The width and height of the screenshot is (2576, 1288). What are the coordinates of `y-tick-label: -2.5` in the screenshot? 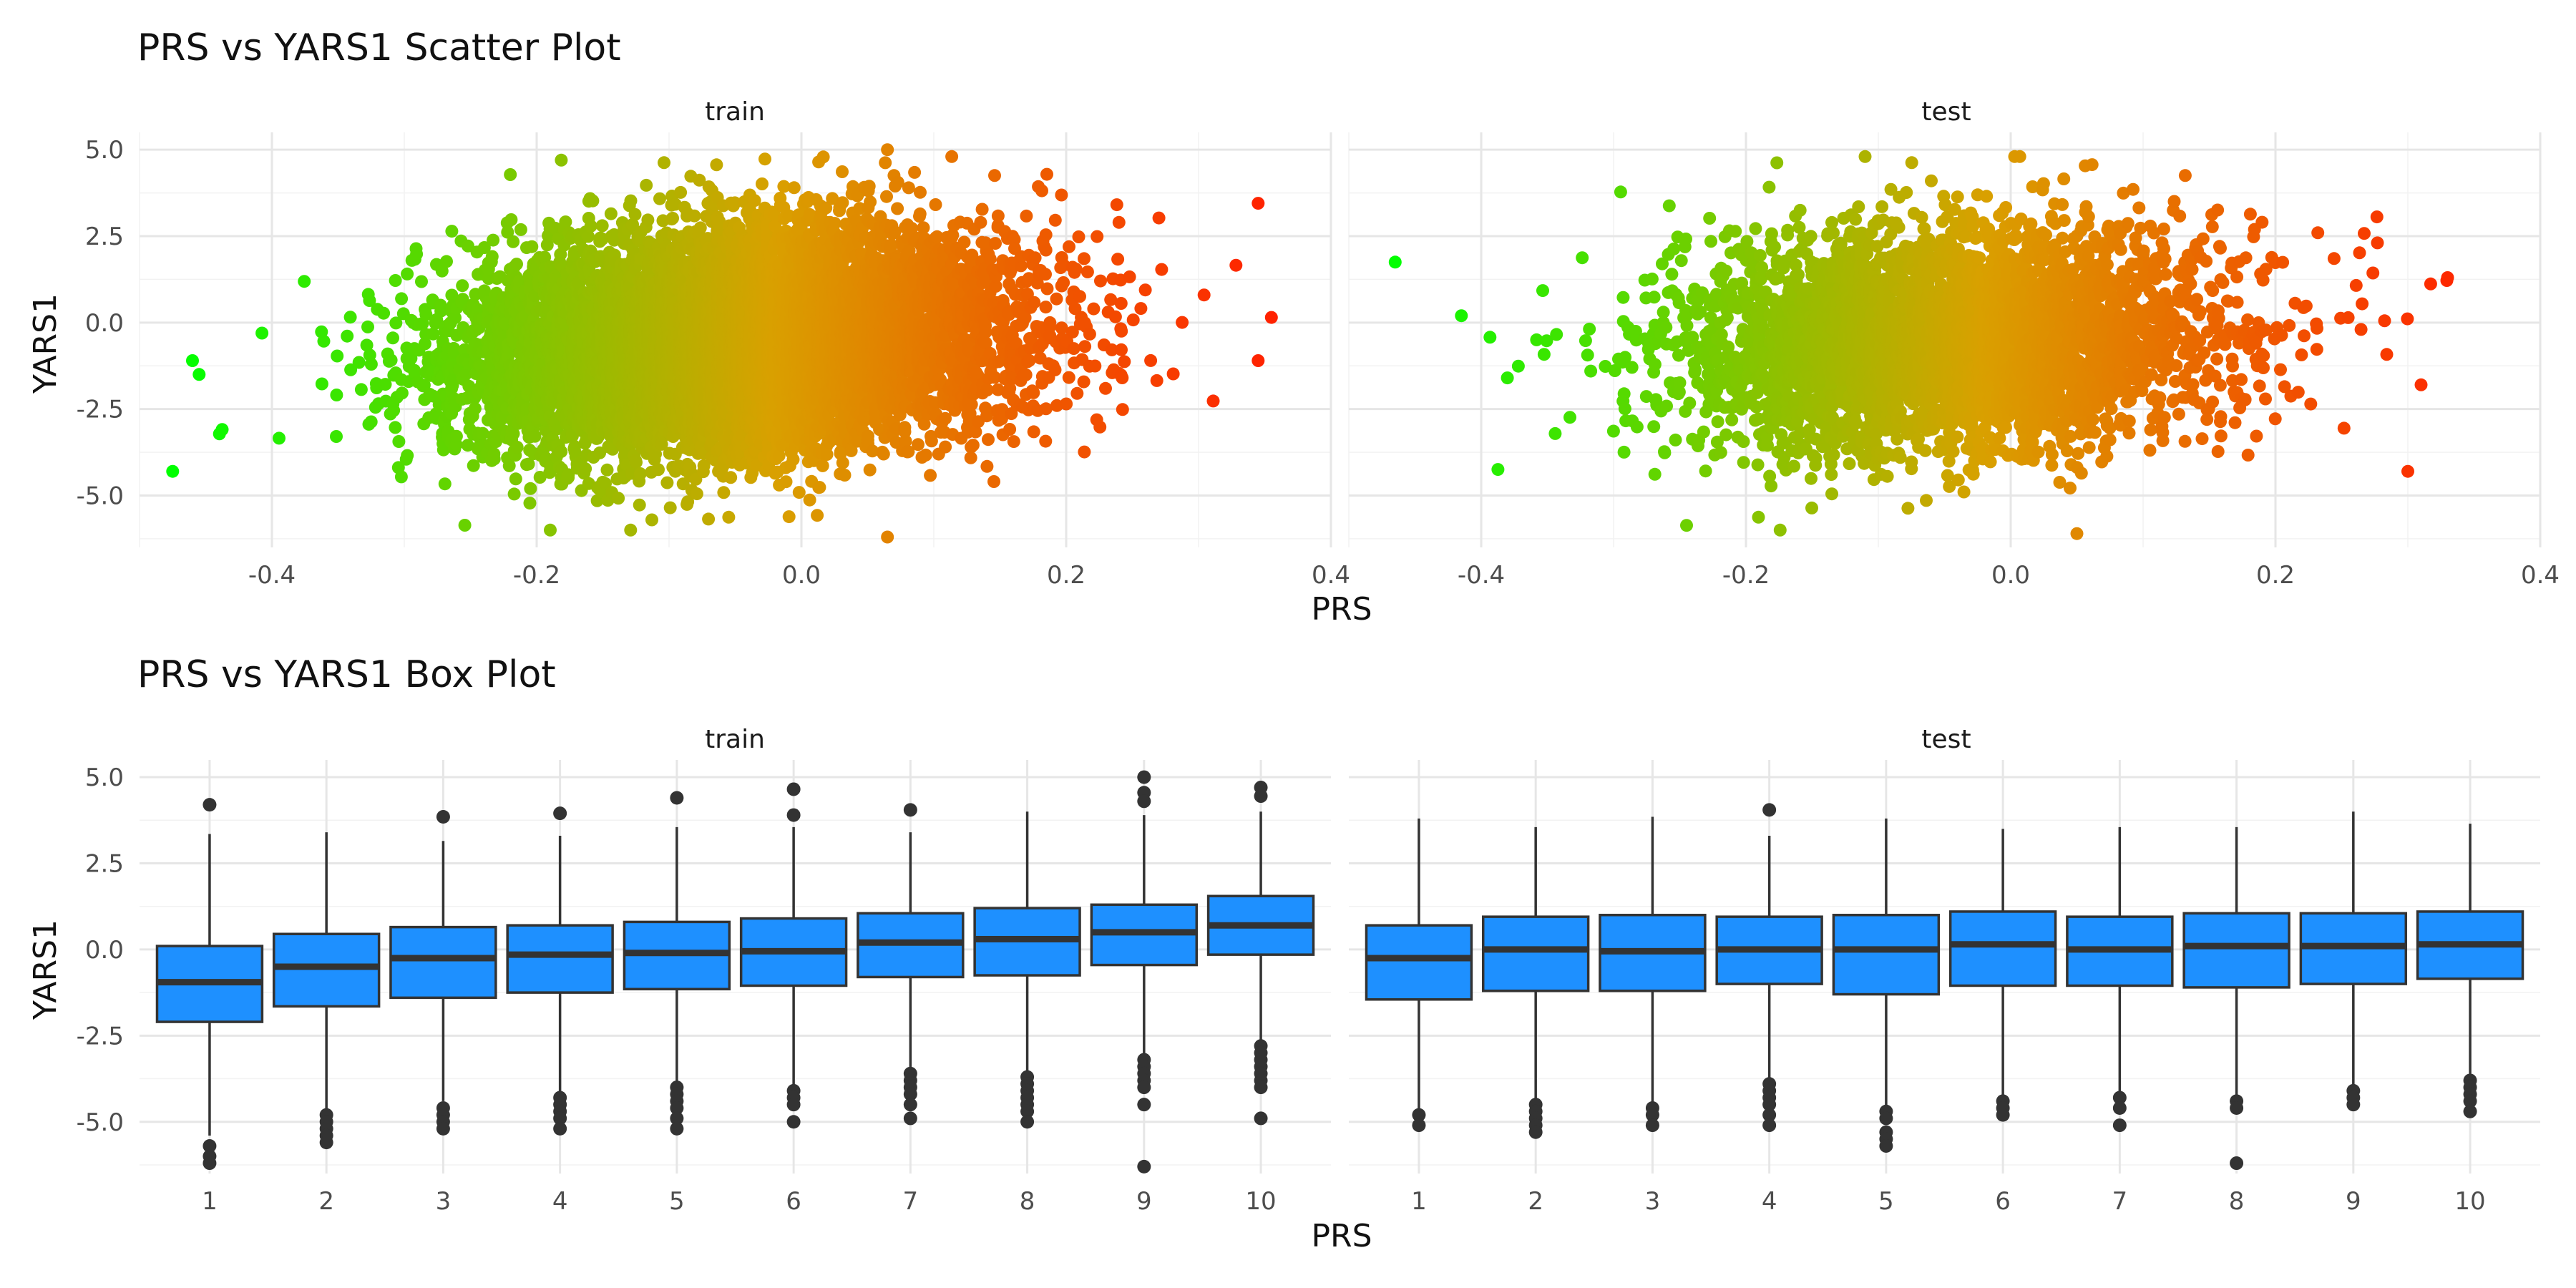 It's located at (100, 410).